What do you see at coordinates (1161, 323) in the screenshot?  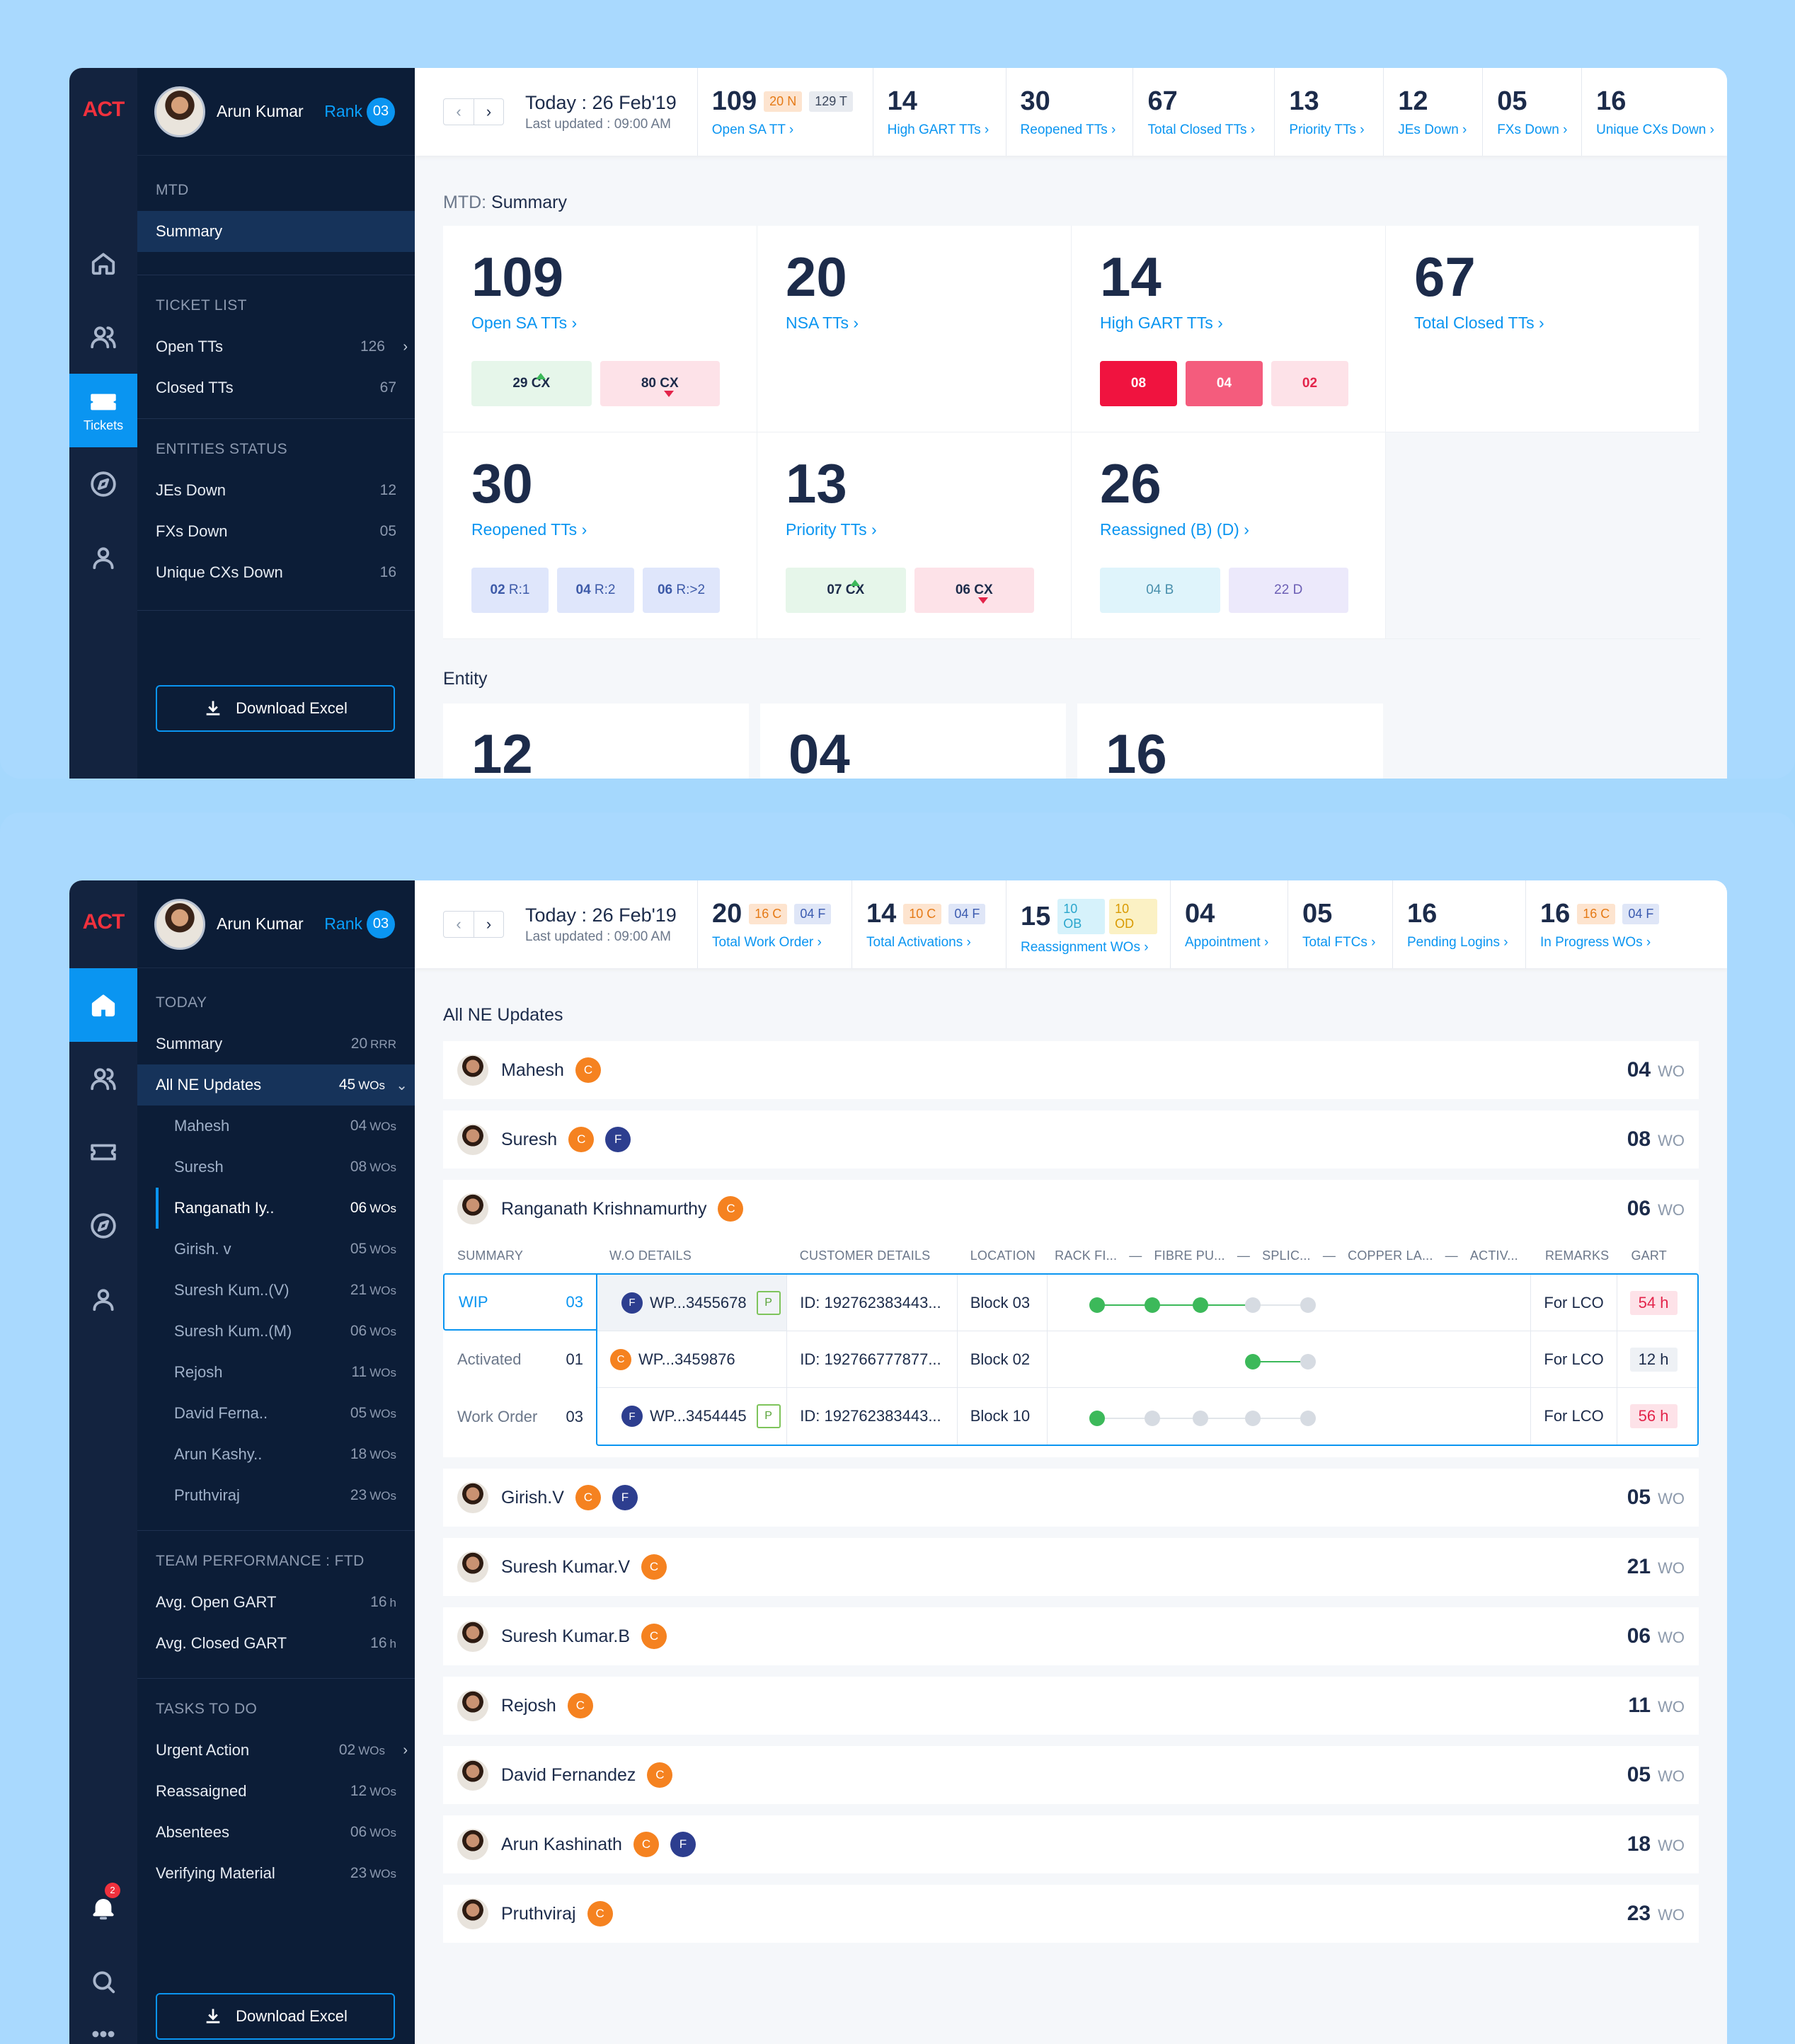 I see `card-link: High GART TTs ›` at bounding box center [1161, 323].